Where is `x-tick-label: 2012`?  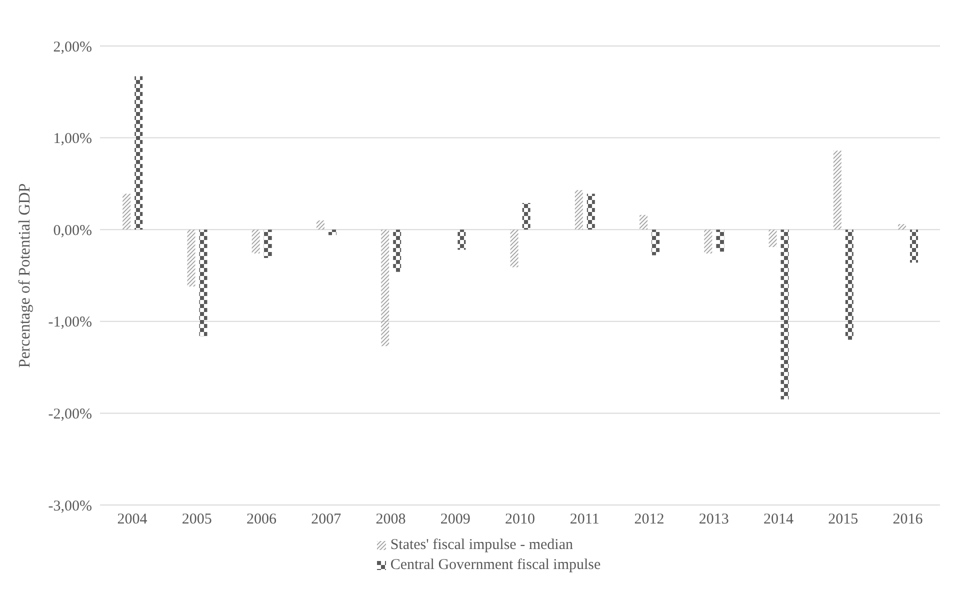
x-tick-label: 2012 is located at coordinates (649, 520).